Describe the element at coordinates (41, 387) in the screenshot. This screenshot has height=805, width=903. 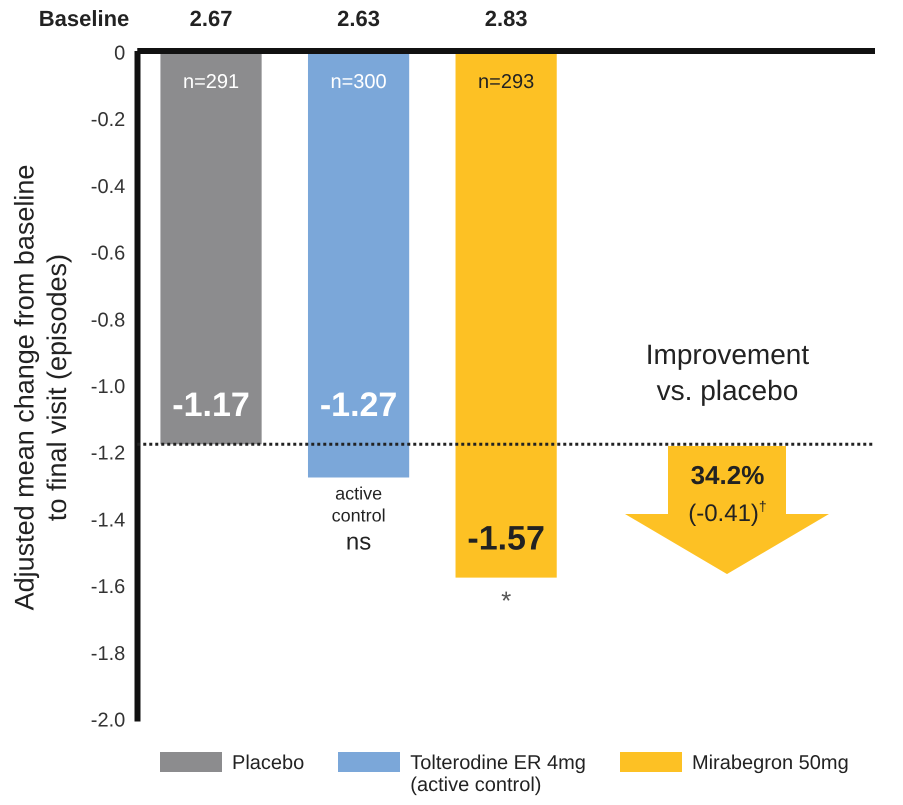
I see `y-axis-title: Adjusted mean change from baseline to final visit (episodes)` at that location.